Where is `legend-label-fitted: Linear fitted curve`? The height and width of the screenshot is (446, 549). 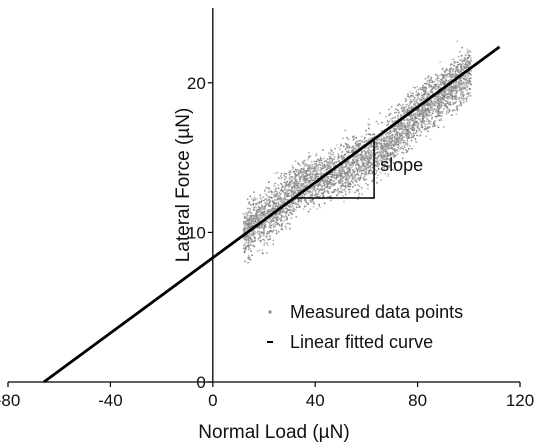 legend-label-fitted: Linear fitted curve is located at coordinates (361, 342).